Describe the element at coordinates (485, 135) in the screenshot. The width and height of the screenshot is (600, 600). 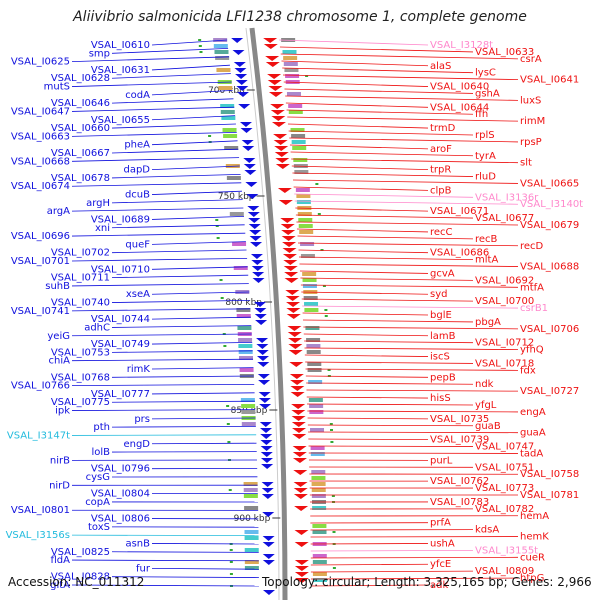
I see `gene-label: rplS` at that location.